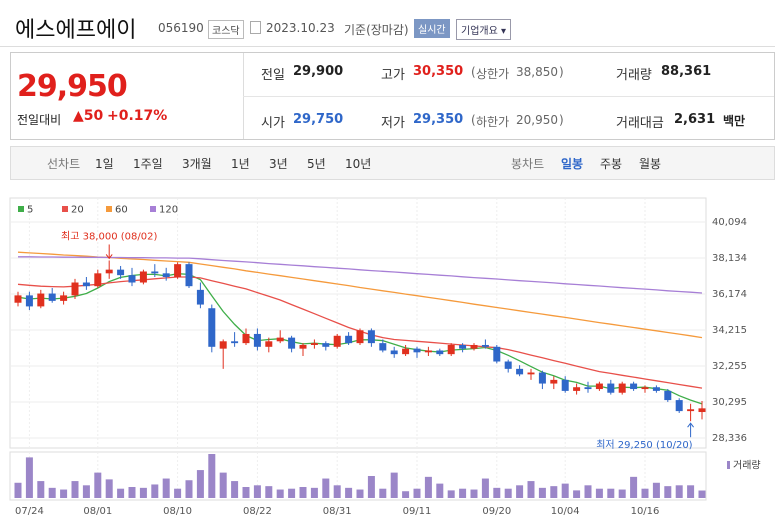  I want to click on y-tick-label: 34,215, so click(729, 330).